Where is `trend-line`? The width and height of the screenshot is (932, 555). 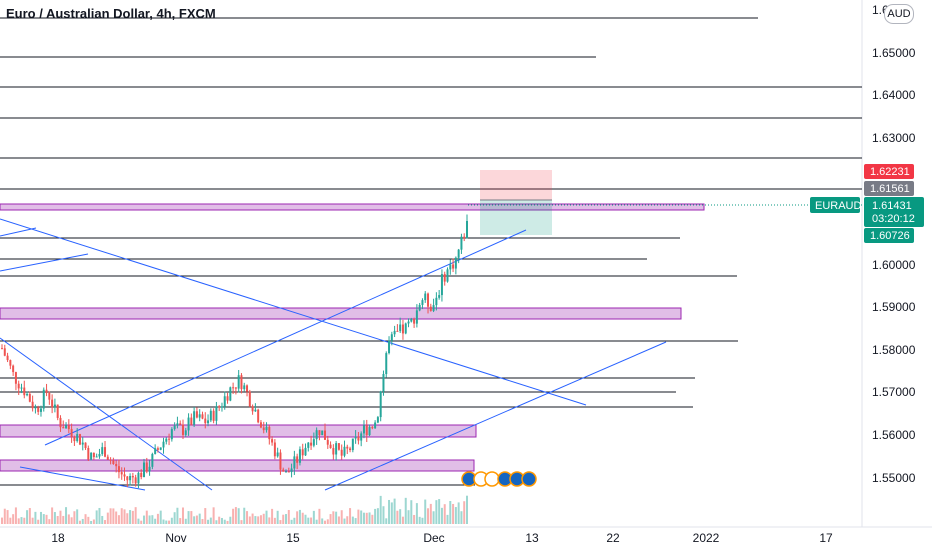 trend-line is located at coordinates (106, 414).